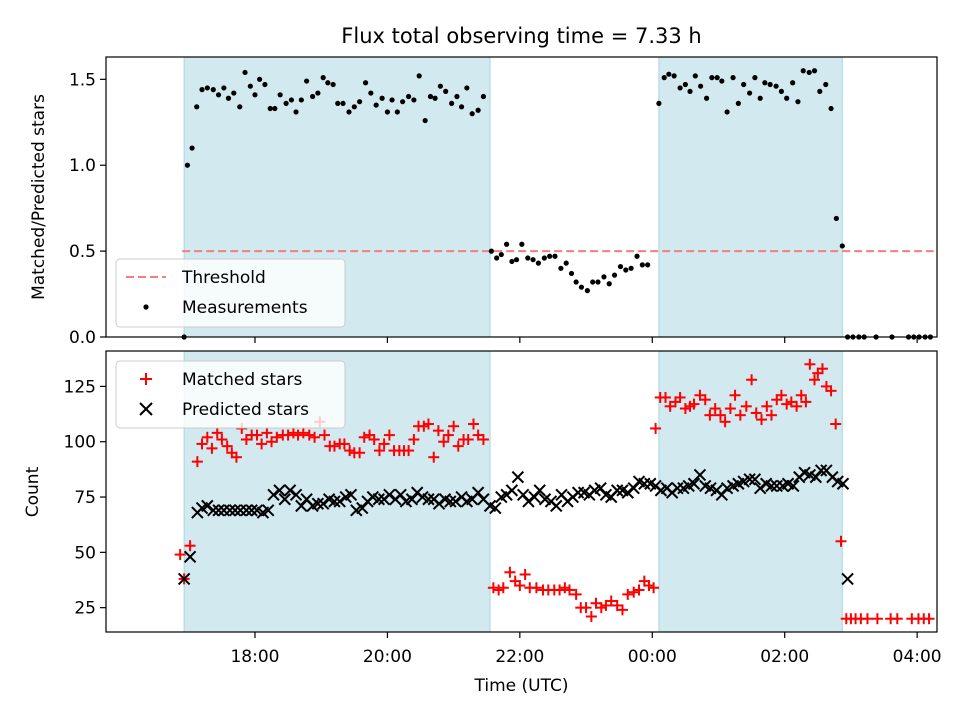 This screenshot has height=720, width=960. Describe the element at coordinates (254, 657) in the screenshot. I see `x-tick-label: 18:00` at that location.